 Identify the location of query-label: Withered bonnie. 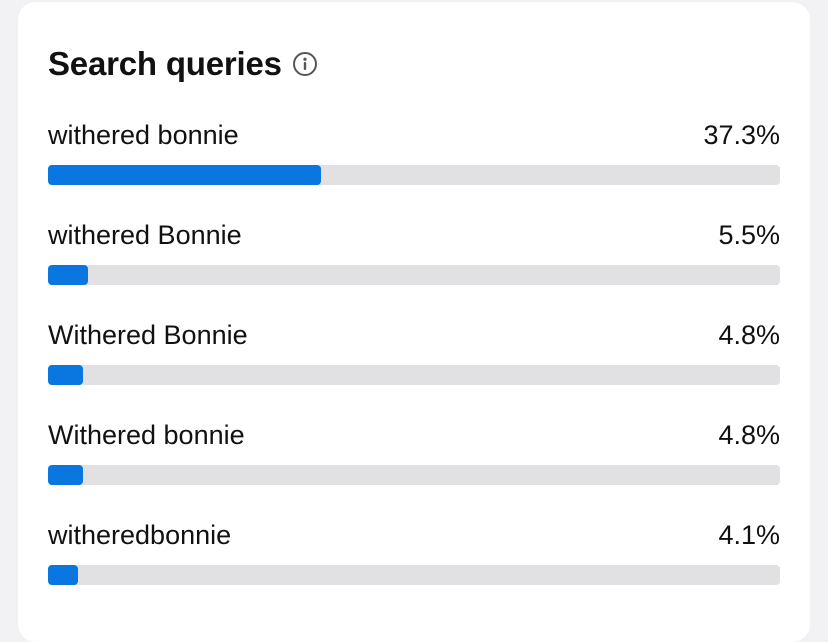
(146, 434).